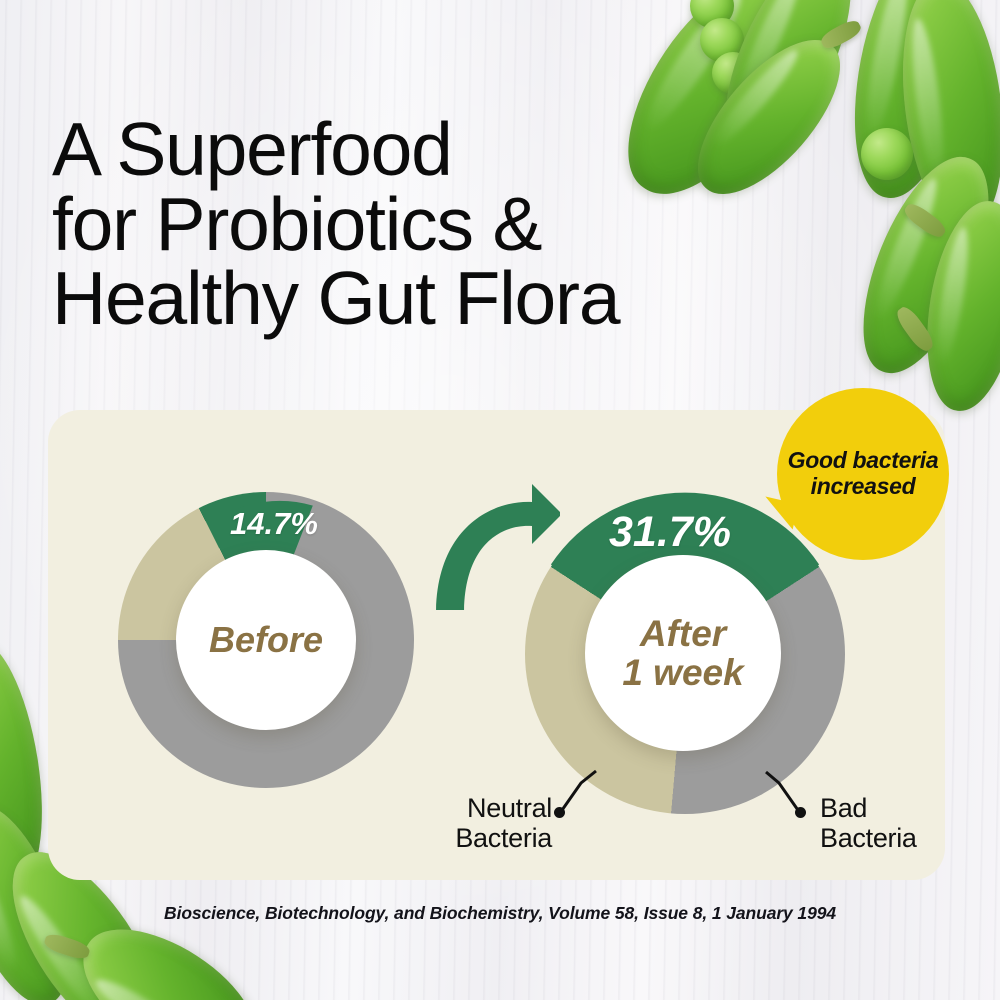 The width and height of the screenshot is (1000, 1000). What do you see at coordinates (559, 812) in the screenshot?
I see `leader-dot-neutral` at bounding box center [559, 812].